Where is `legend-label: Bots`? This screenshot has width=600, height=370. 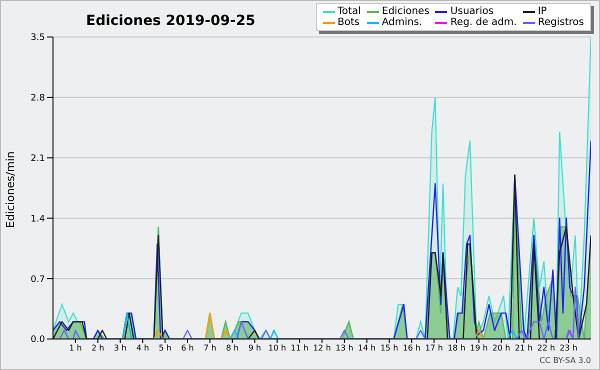
legend-label: Bots is located at coordinates (349, 22).